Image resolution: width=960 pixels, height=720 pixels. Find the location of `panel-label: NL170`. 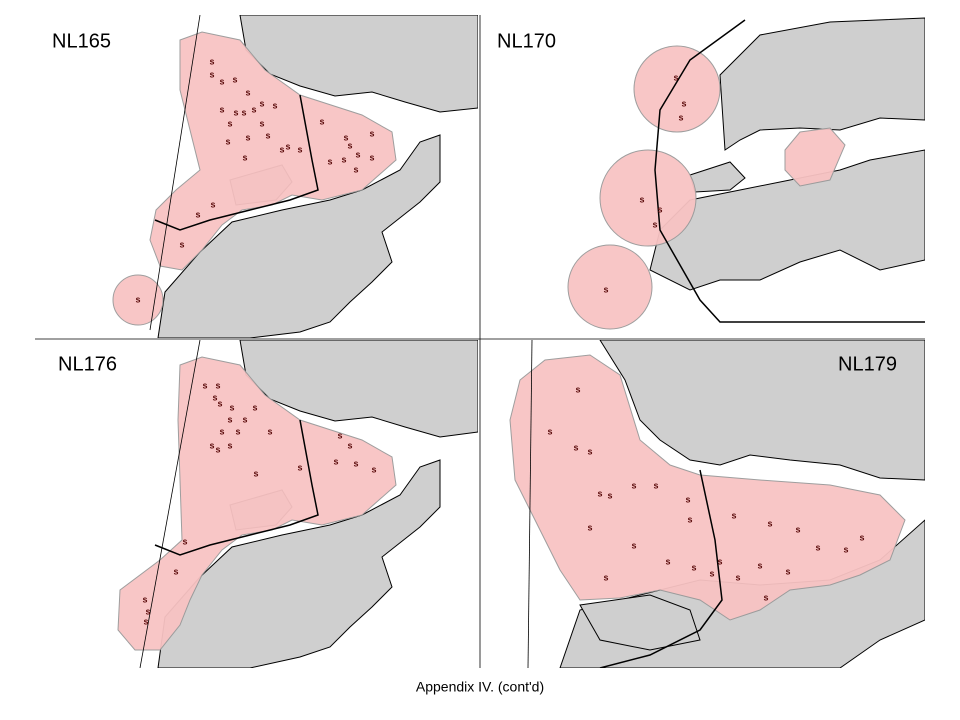

panel-label: NL170 is located at coordinates (526, 41).